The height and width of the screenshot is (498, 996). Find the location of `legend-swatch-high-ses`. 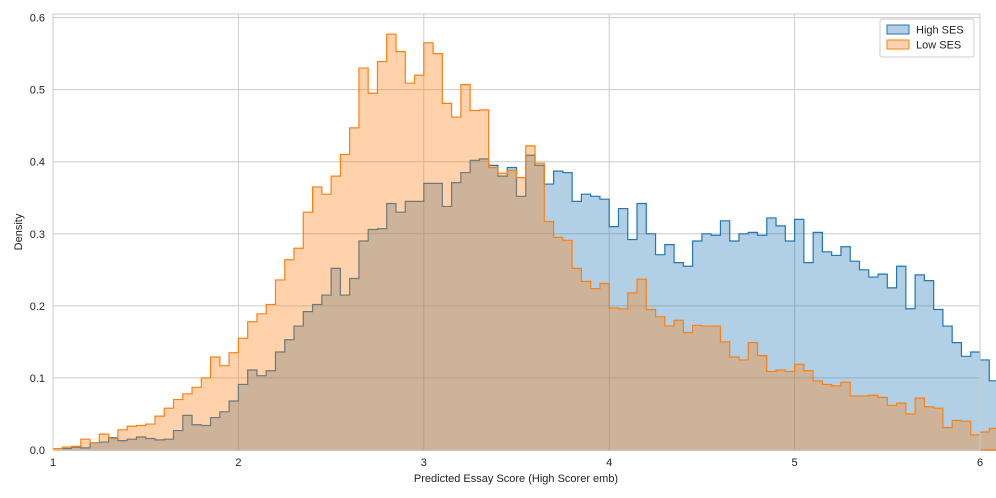

legend-swatch-high-ses is located at coordinates (898, 29).